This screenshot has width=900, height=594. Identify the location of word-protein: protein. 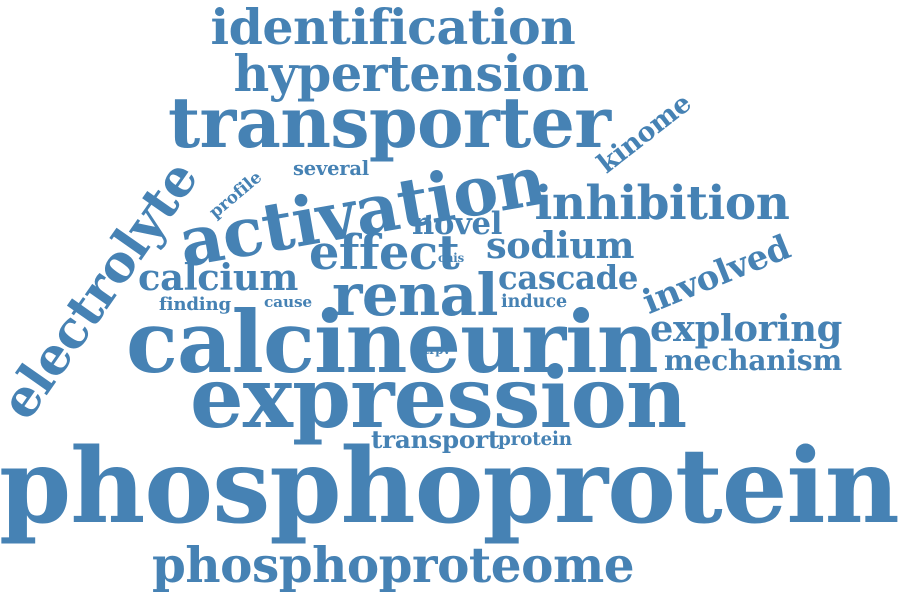
(535, 439).